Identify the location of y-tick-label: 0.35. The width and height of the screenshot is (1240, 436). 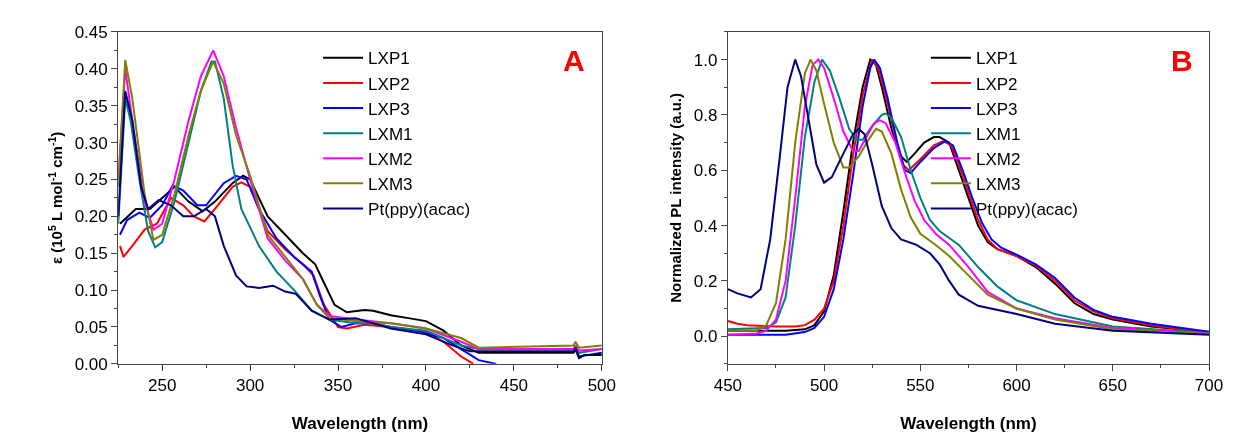
(91, 106).